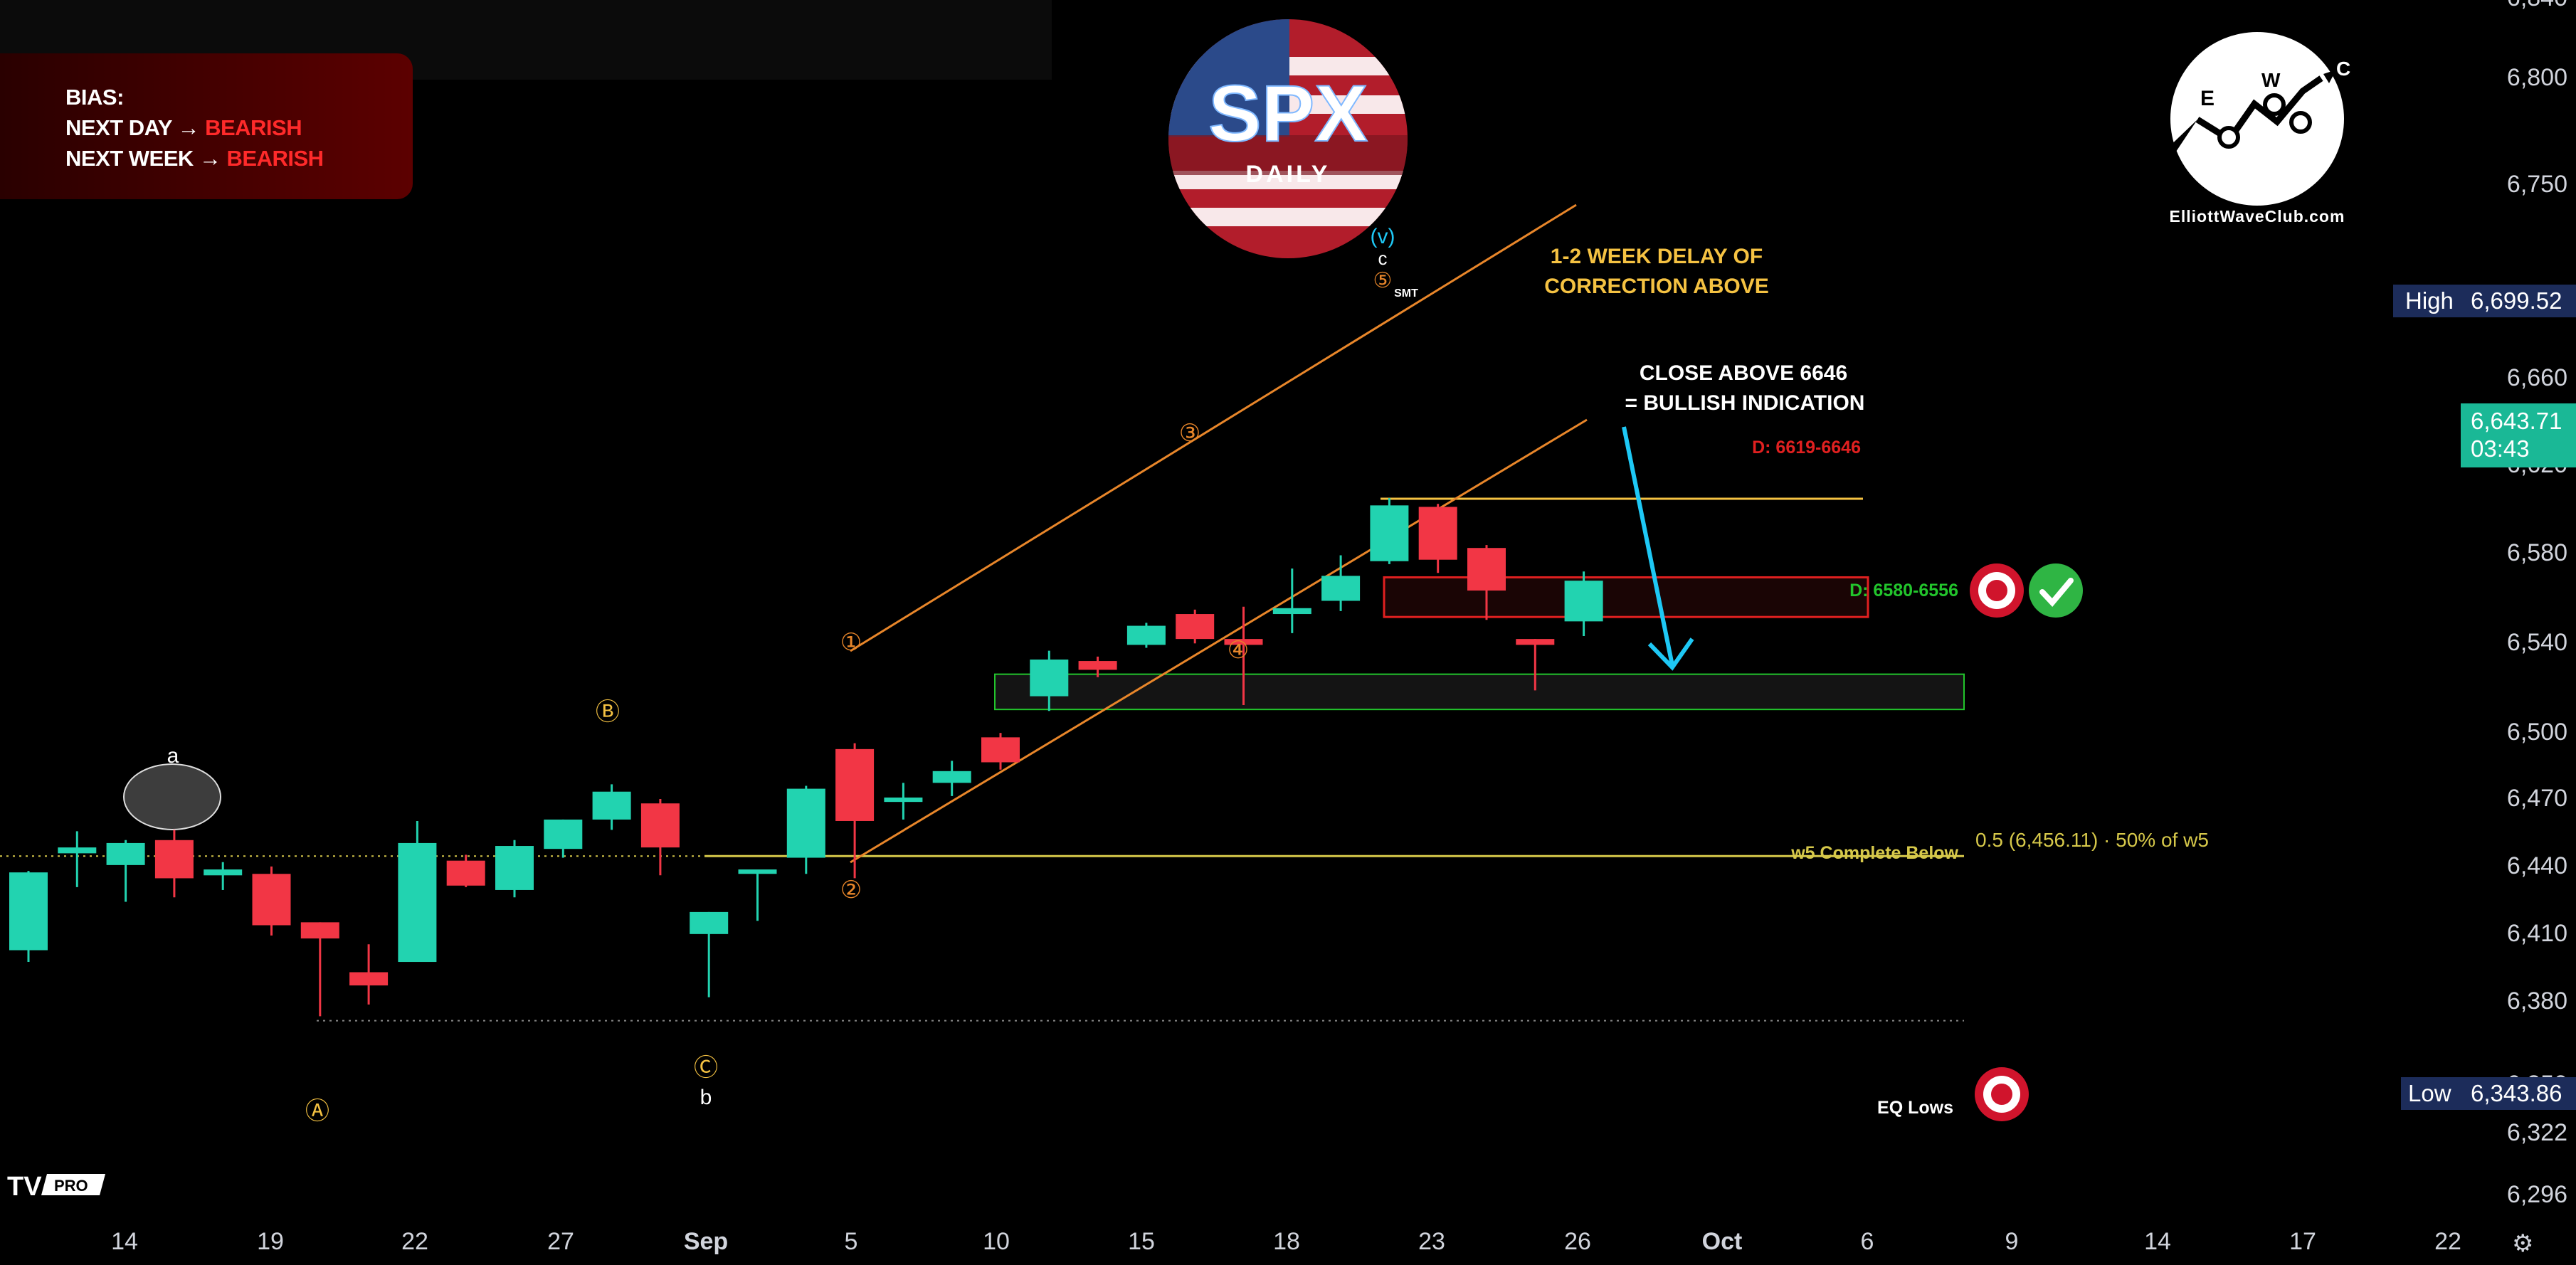 The image size is (2576, 1265). I want to click on x-tick-label: 18, so click(1287, 1241).